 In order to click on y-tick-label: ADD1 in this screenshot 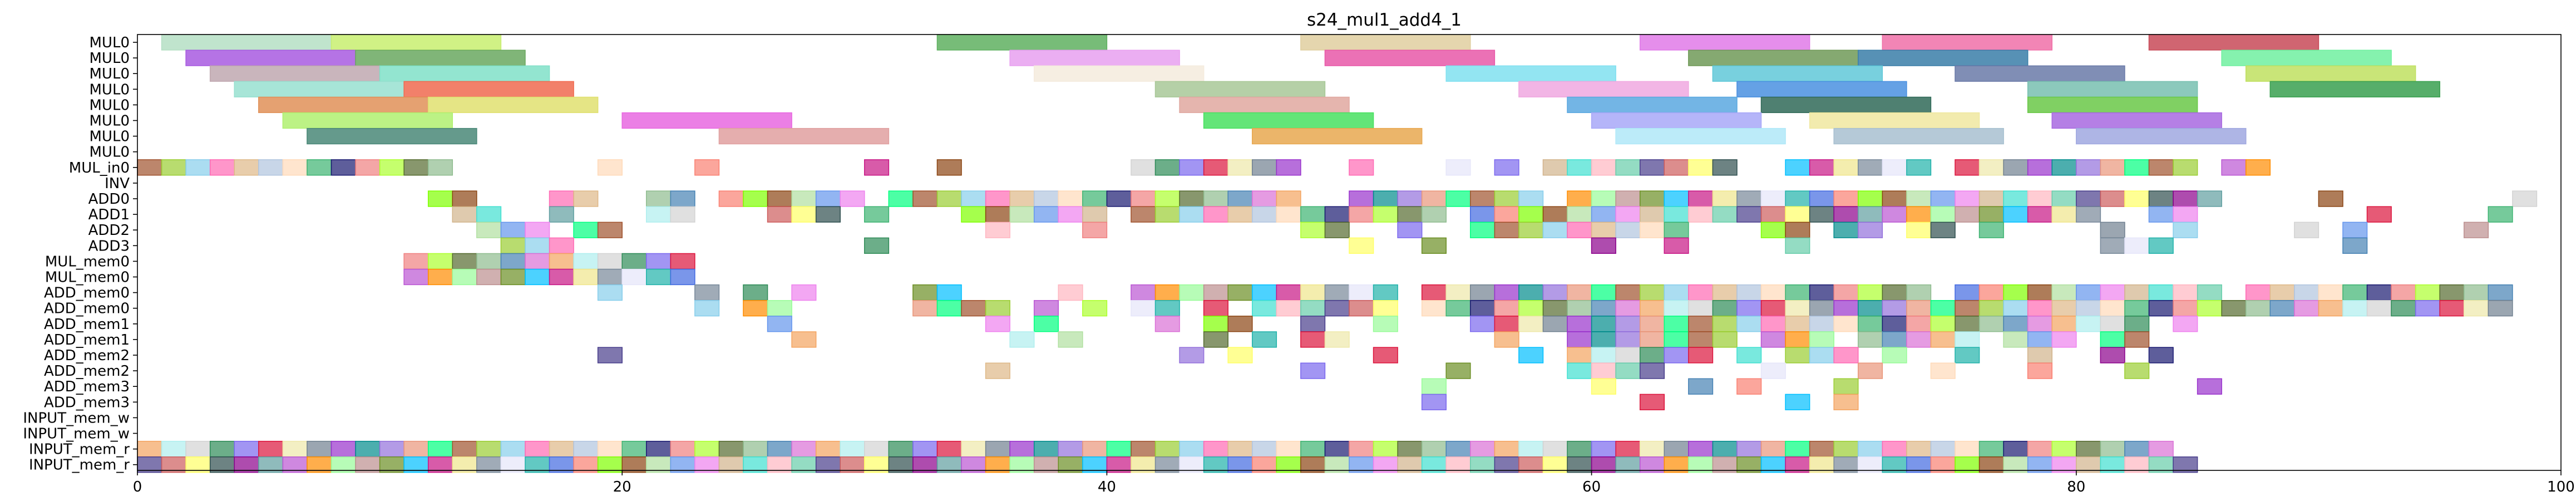, I will do `click(109, 215)`.